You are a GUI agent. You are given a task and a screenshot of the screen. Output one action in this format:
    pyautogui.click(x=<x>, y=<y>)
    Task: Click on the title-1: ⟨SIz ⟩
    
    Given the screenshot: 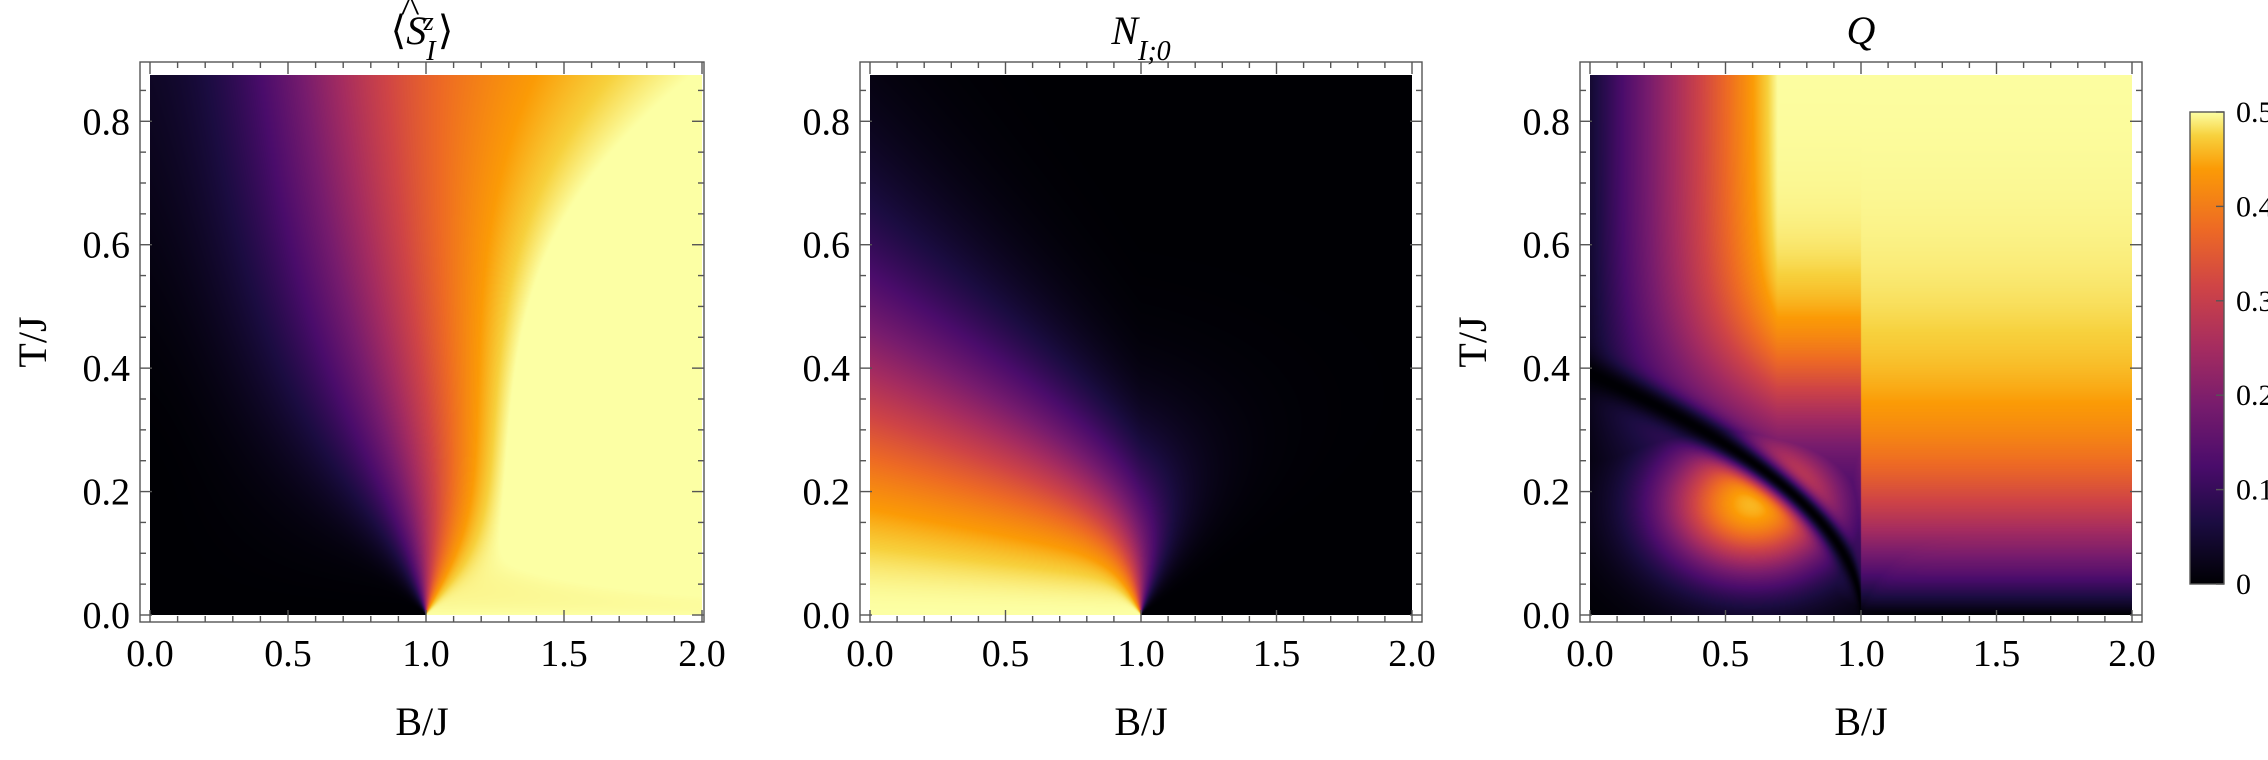 What is the action you would take?
    pyautogui.click(x=422, y=37)
    